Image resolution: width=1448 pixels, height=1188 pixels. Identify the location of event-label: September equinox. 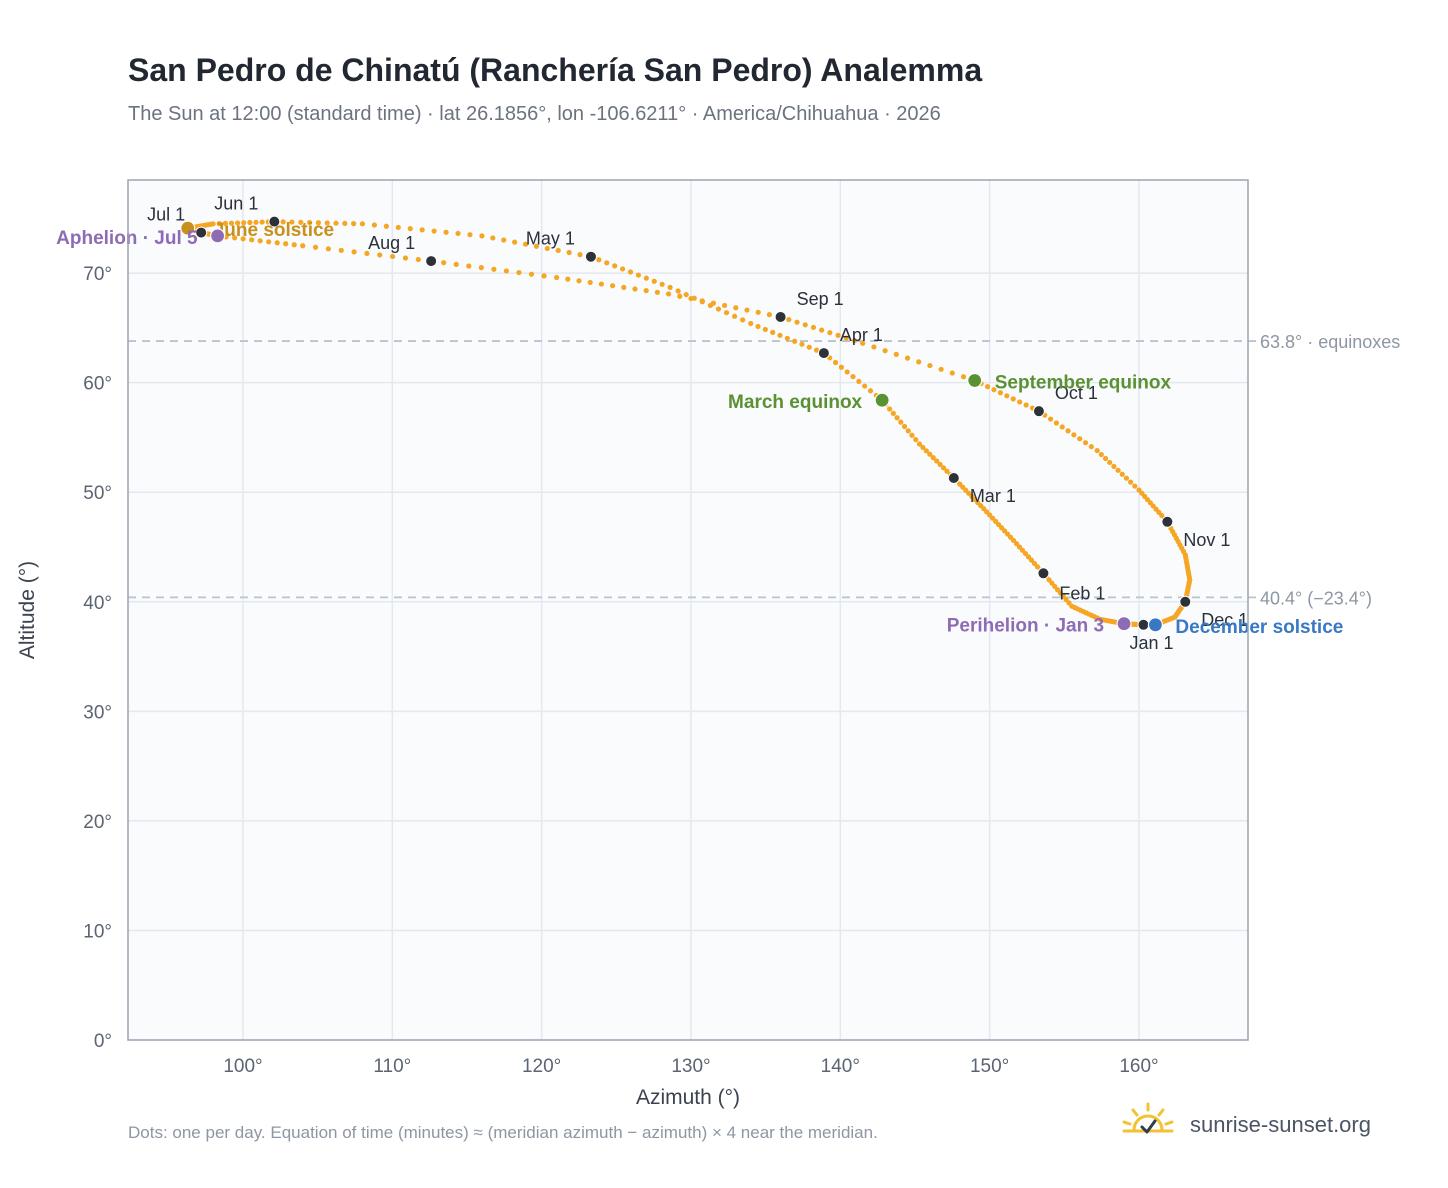
(1083, 382).